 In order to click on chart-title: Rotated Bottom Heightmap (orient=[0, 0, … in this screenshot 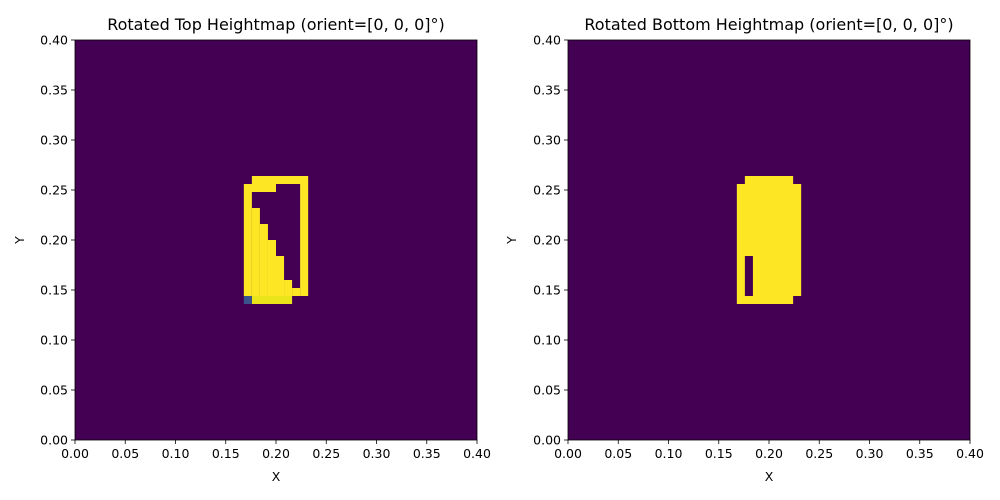, I will do `click(768, 24)`.